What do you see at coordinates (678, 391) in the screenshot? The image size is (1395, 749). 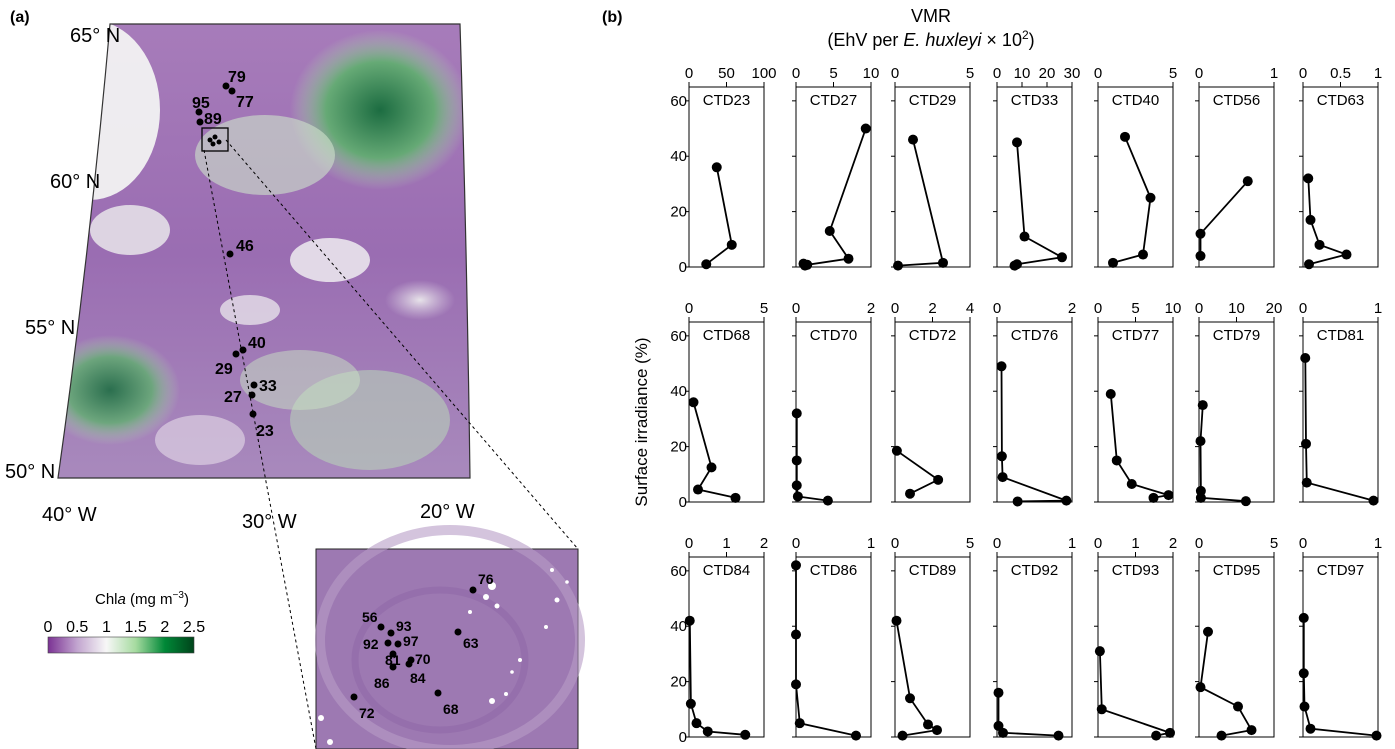 I see `ytick-label-CTD68-2: 40` at bounding box center [678, 391].